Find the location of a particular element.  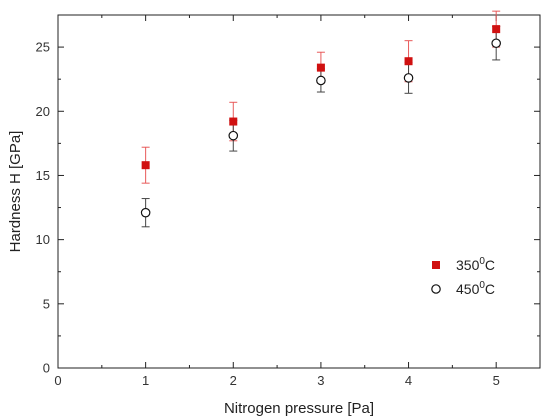

x-tick-label: 0 is located at coordinates (57, 380).